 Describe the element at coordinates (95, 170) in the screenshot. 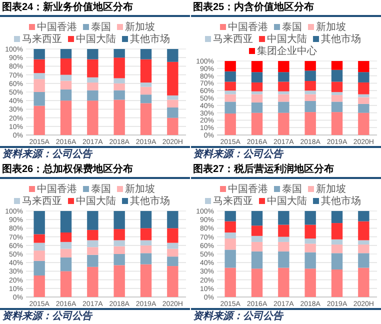

I see `chart-title: 图表26：总加权保费地区分布` at that location.